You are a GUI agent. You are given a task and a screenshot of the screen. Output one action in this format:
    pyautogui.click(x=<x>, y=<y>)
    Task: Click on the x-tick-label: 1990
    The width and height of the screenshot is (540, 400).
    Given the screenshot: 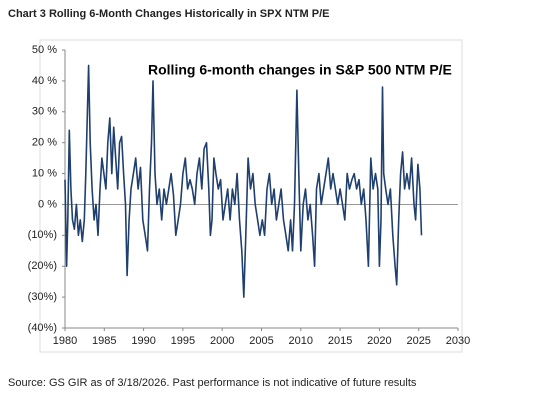 What is the action you would take?
    pyautogui.click(x=143, y=341)
    